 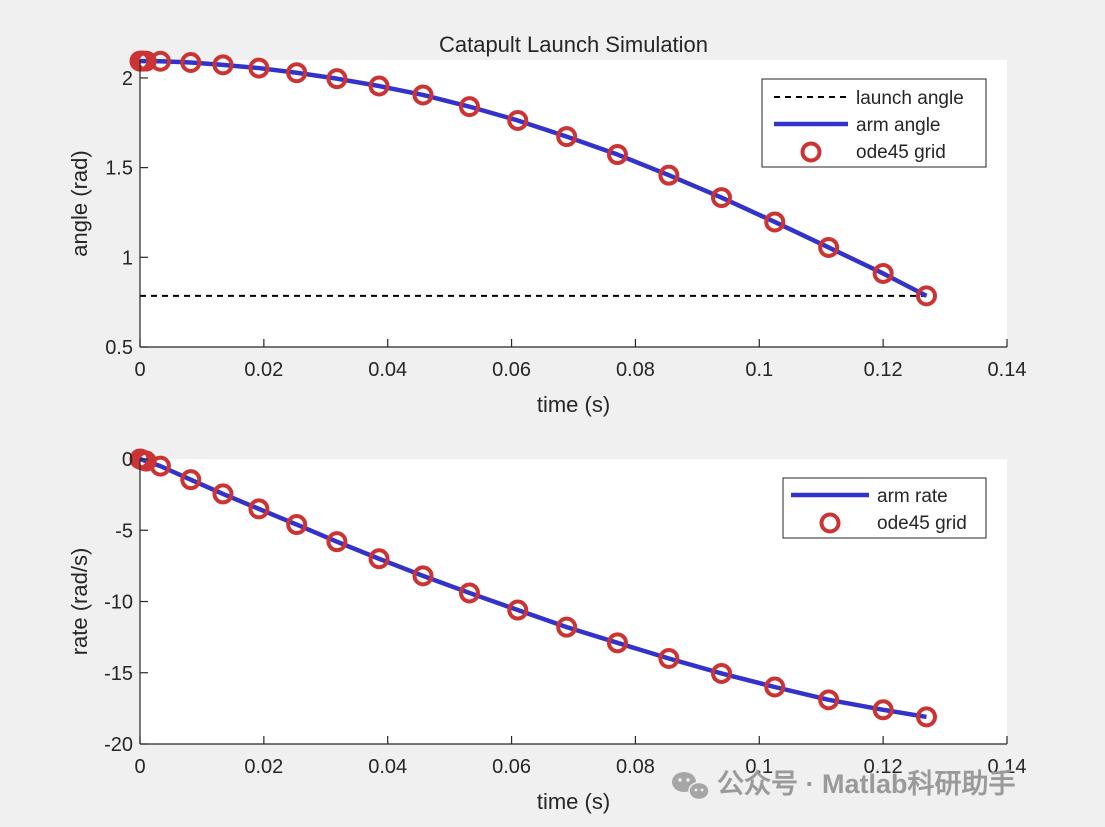 I want to click on angle-y-axis-label: angle (rad), so click(x=79, y=203).